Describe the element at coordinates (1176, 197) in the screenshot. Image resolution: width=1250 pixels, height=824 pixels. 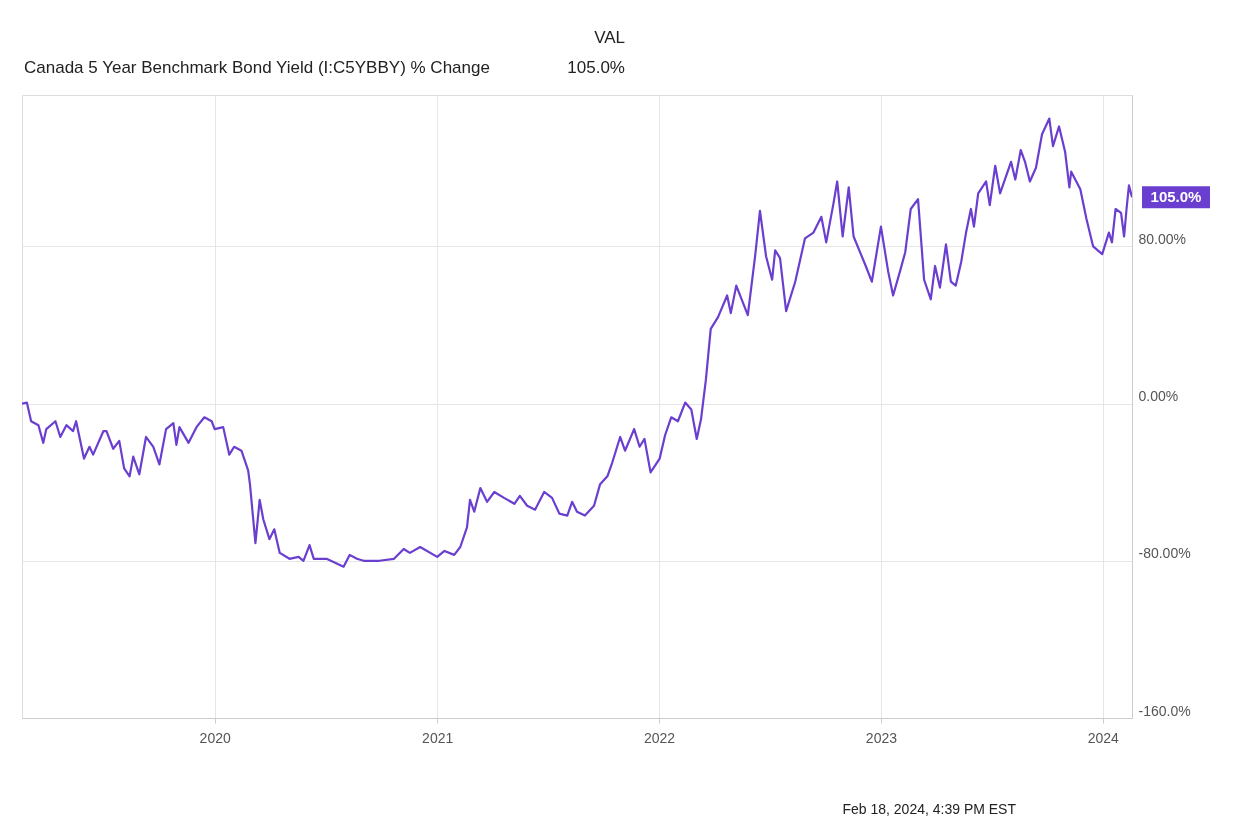
I see `annotation: 105.0%` at that location.